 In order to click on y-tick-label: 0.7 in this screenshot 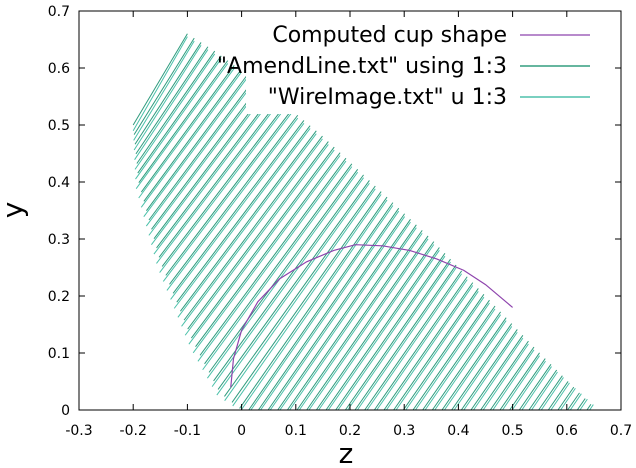, I will do `click(59, 12)`.